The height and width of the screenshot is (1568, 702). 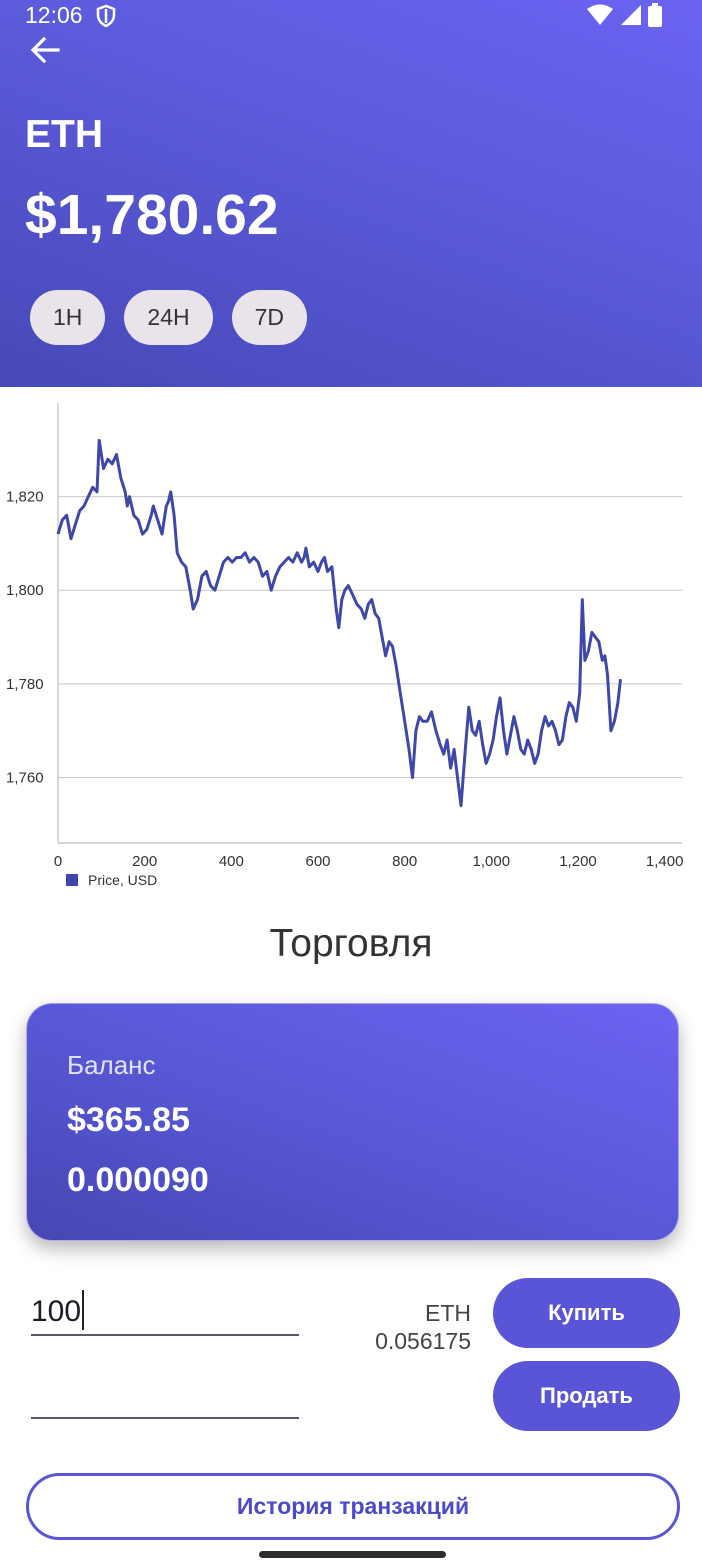 I want to click on text-cursor, so click(x=83, y=1310).